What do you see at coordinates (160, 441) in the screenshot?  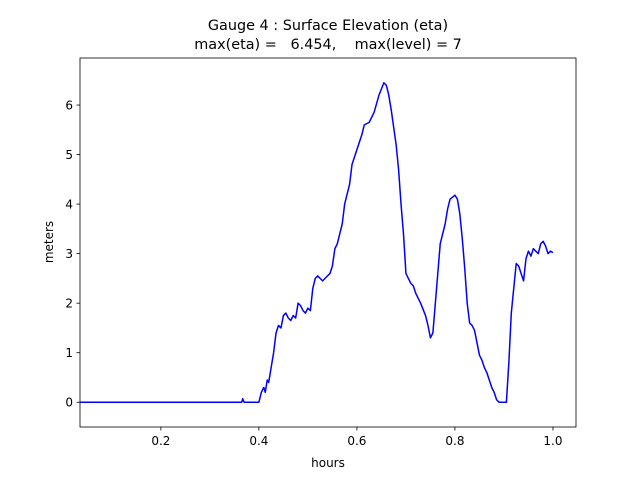 I see `x-tick-label: 0.2` at bounding box center [160, 441].